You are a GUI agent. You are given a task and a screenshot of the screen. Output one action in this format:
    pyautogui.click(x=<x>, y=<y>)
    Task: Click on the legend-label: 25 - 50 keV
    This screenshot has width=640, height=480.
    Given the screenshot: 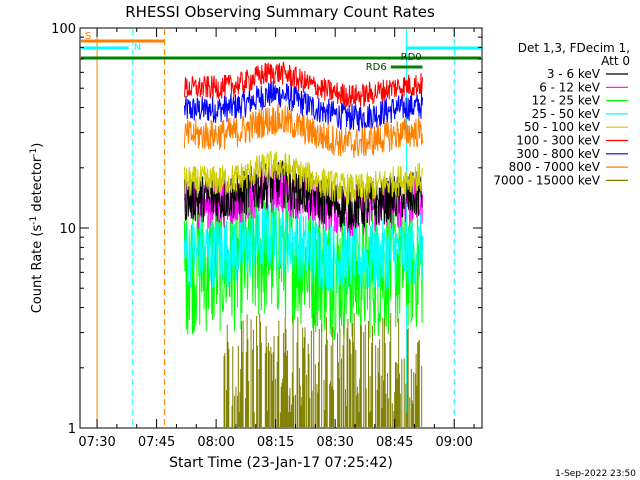 What is the action you would take?
    pyautogui.click(x=566, y=114)
    